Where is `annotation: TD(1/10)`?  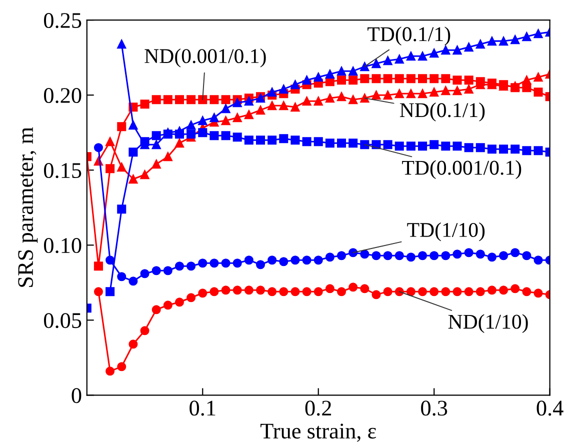
annotation: TD(1/10) is located at coordinates (446, 232).